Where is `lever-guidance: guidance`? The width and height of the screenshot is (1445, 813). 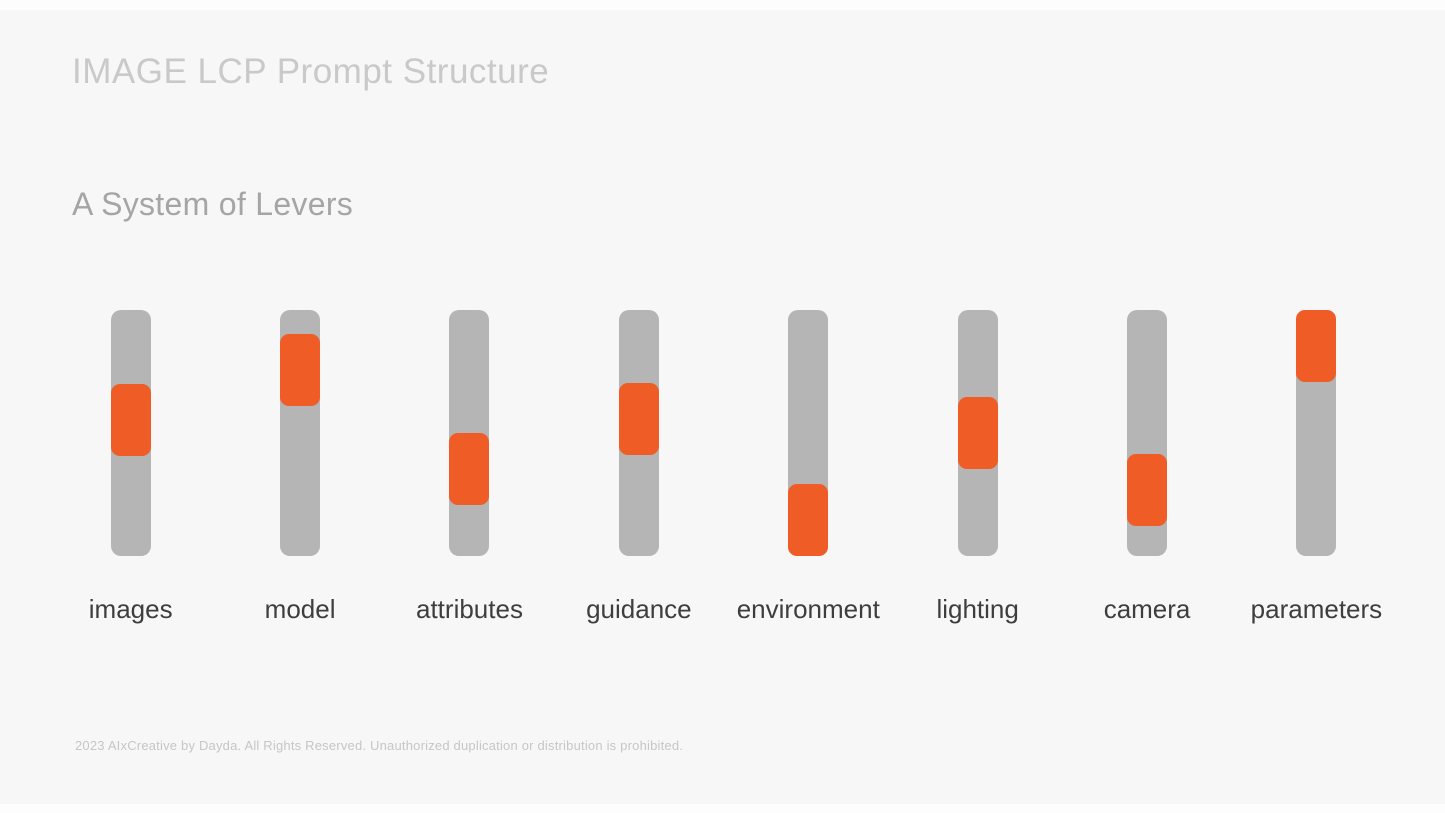
lever-guidance: guidance is located at coordinates (638, 467).